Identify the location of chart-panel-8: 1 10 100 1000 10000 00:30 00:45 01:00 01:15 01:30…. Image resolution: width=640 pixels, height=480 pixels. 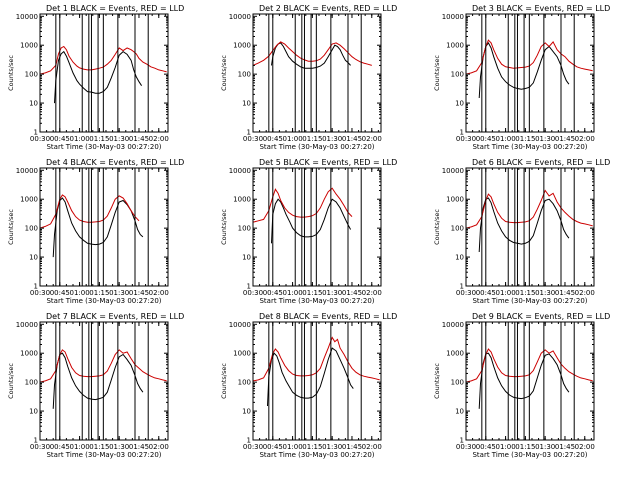
(308, 385).